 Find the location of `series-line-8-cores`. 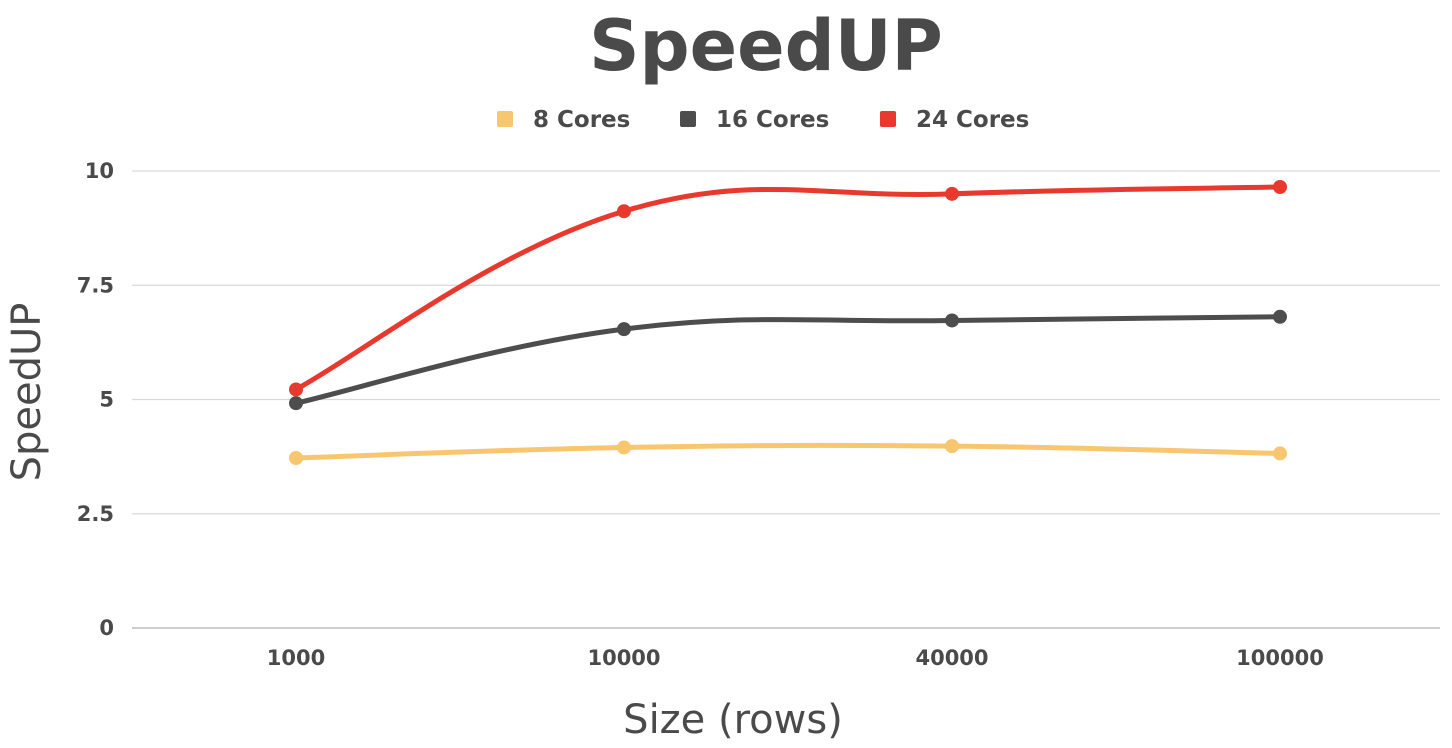

series-line-8-cores is located at coordinates (788, 451).